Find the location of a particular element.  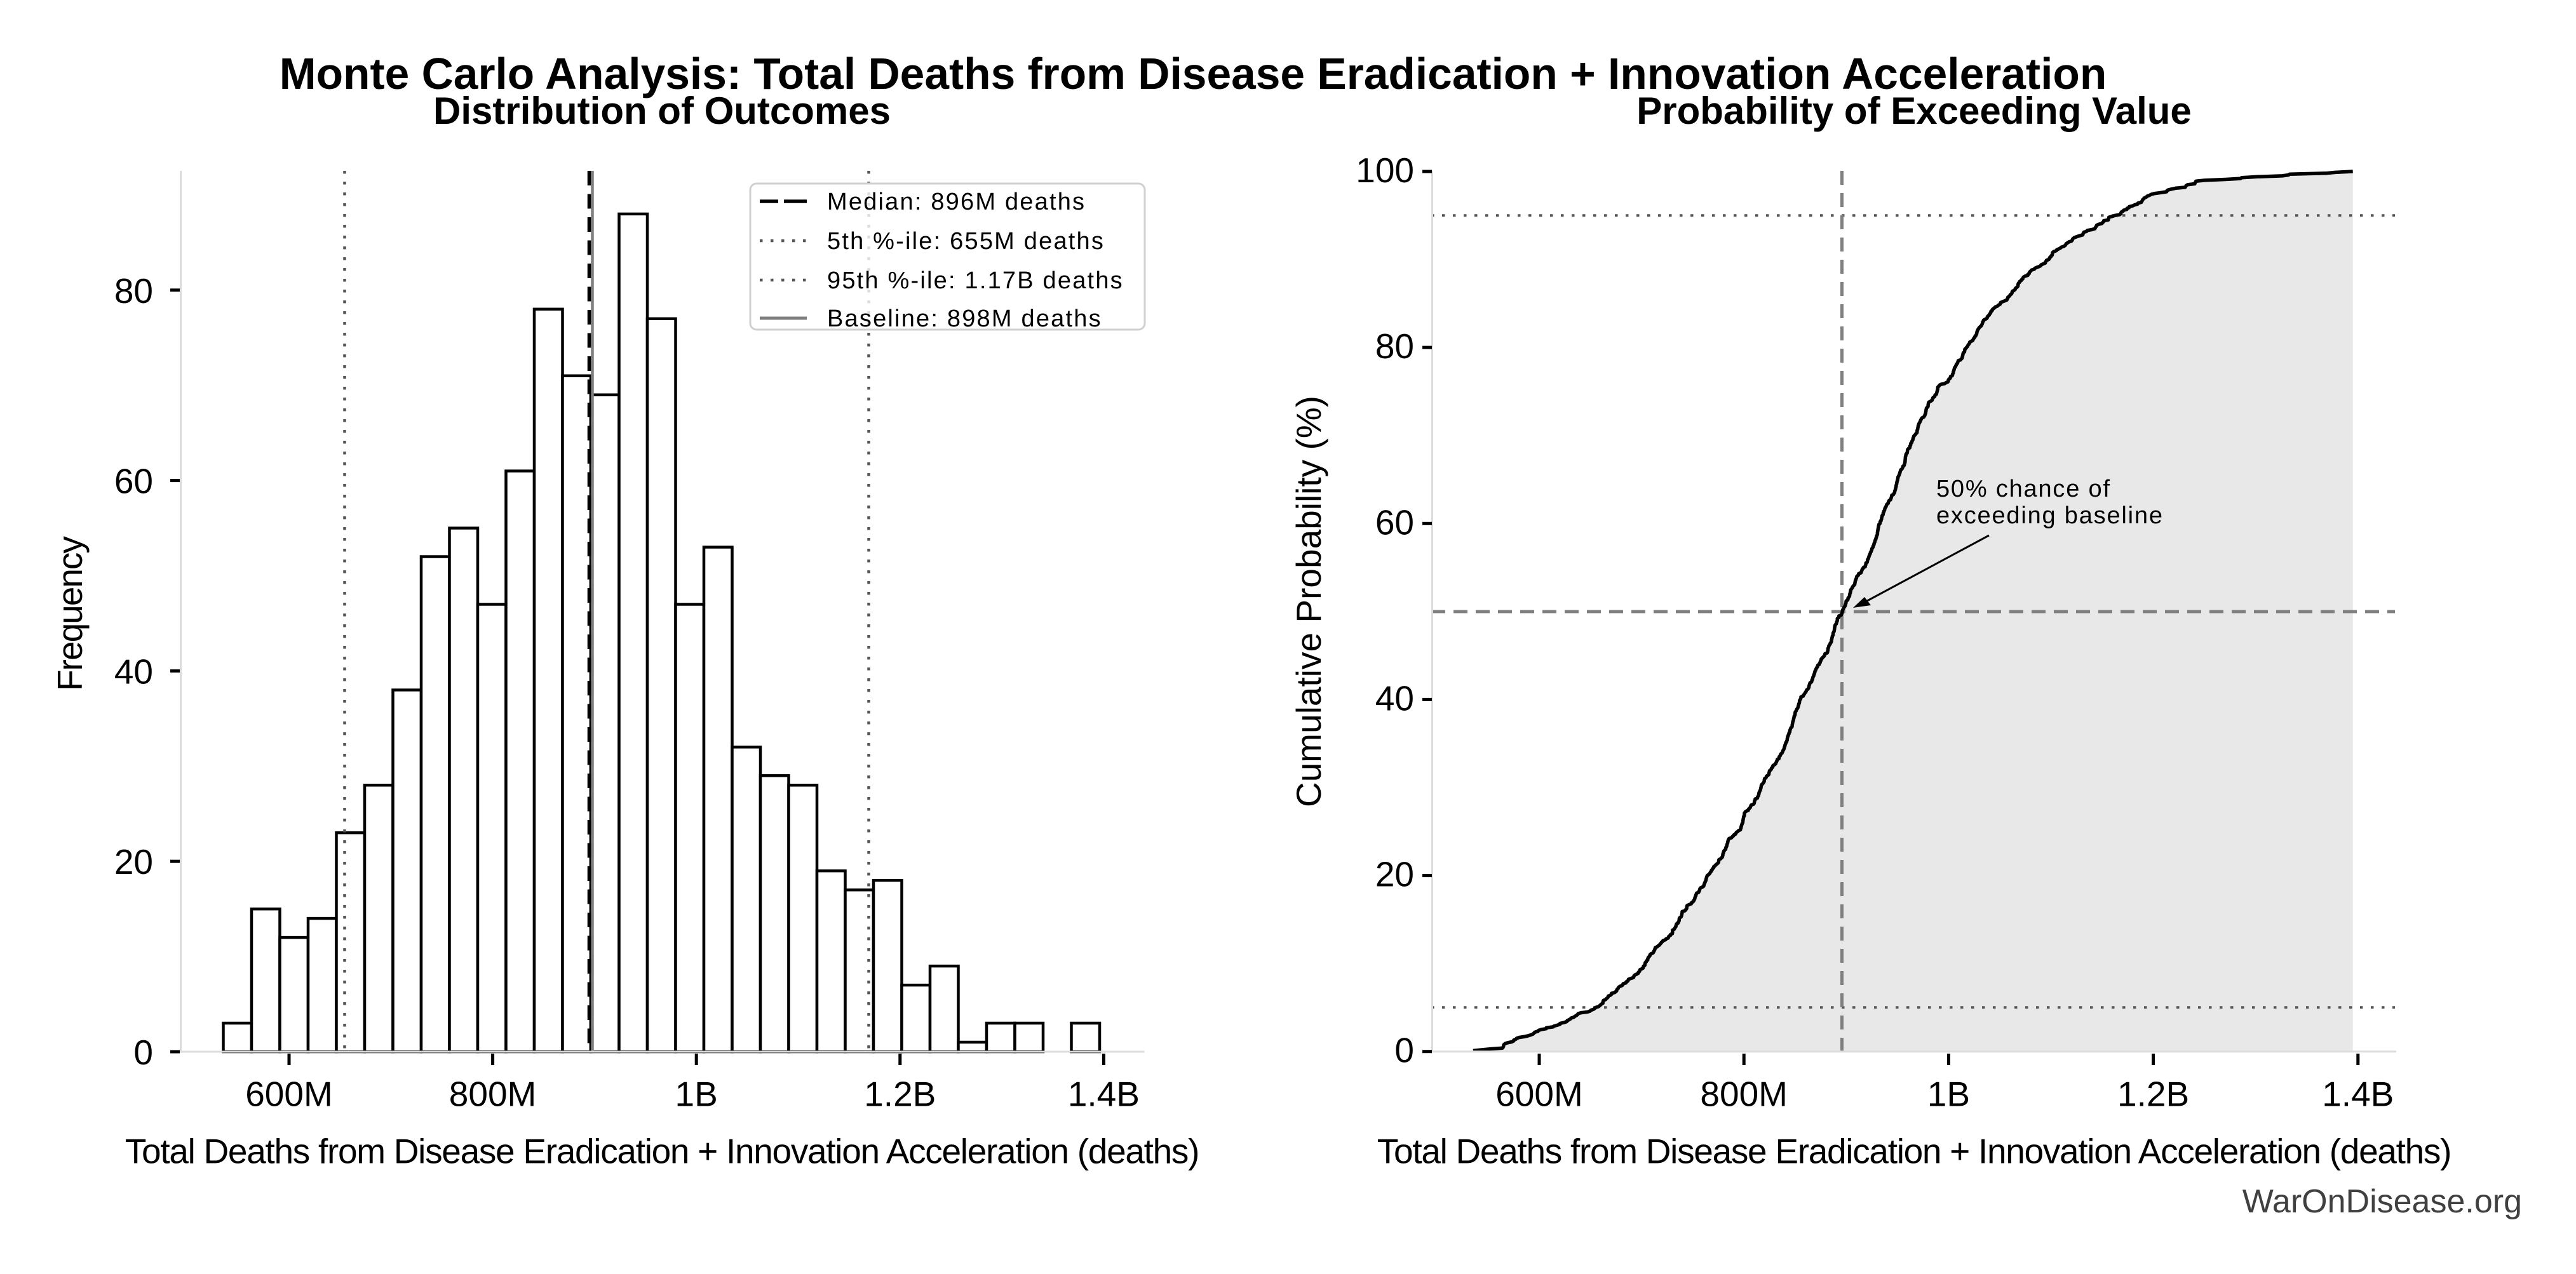

svg-text: Median: 896M deaths is located at coordinates (956, 202).